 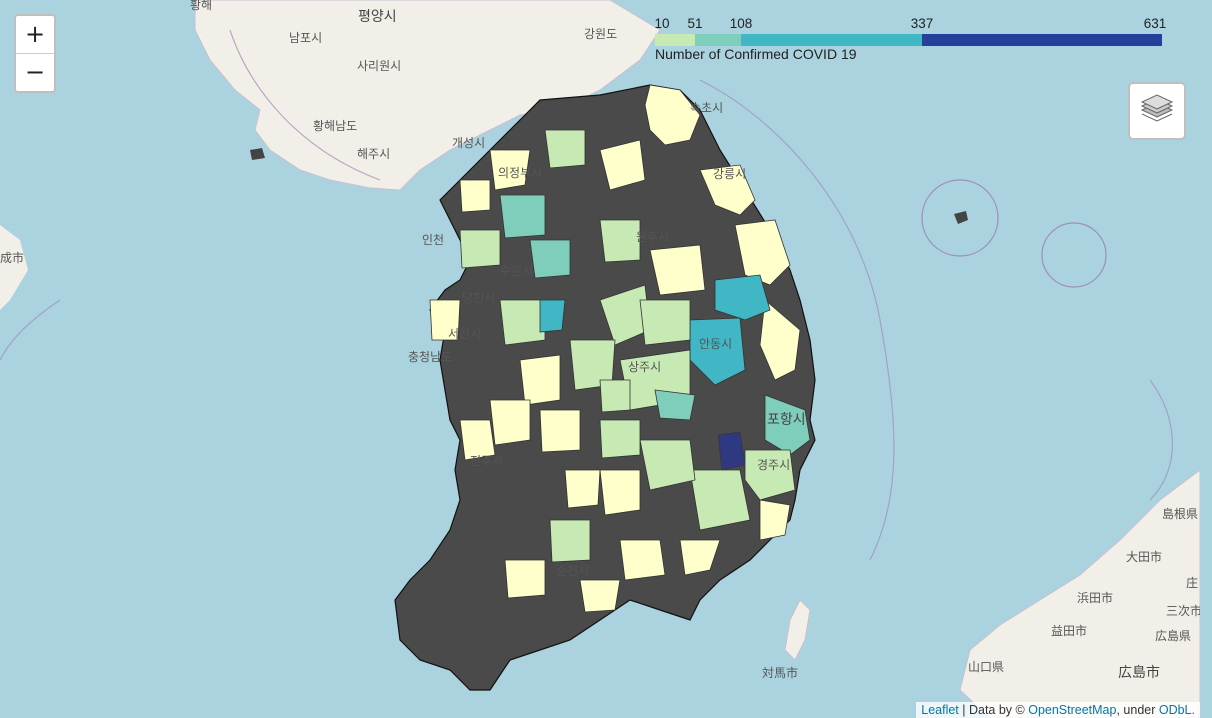 What do you see at coordinates (465, 334) in the screenshot?
I see `place-label: 서산시` at bounding box center [465, 334].